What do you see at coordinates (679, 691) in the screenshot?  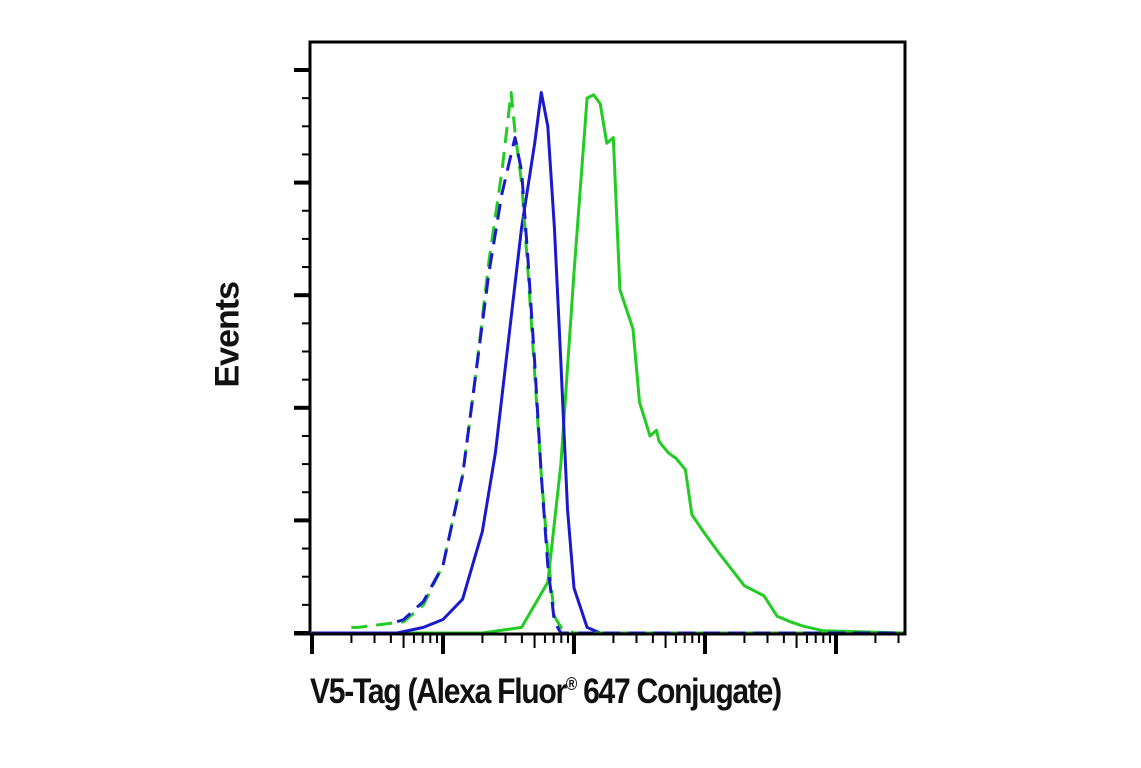 I see `x-axis-label-rest: 647 Conjugate)` at bounding box center [679, 691].